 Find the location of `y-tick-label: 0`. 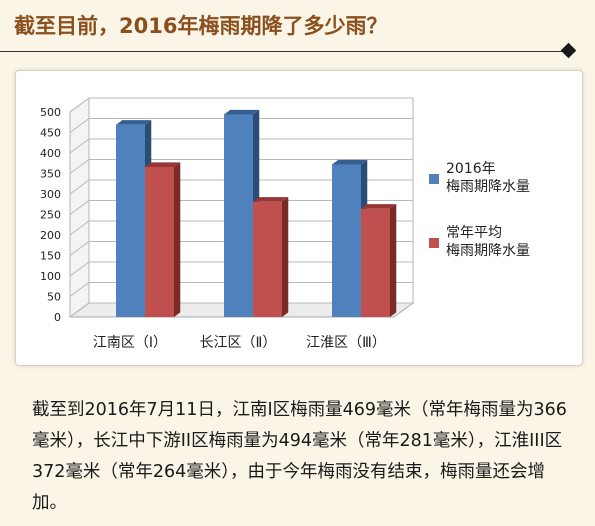

y-tick-label: 0 is located at coordinates (57, 317).